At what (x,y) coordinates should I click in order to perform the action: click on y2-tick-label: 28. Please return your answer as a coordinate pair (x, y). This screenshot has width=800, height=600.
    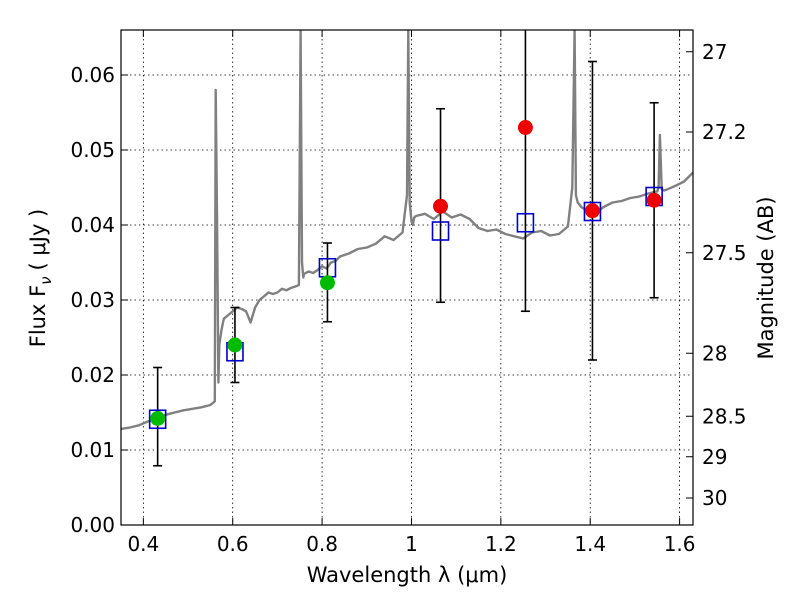
    Looking at the image, I should click on (714, 353).